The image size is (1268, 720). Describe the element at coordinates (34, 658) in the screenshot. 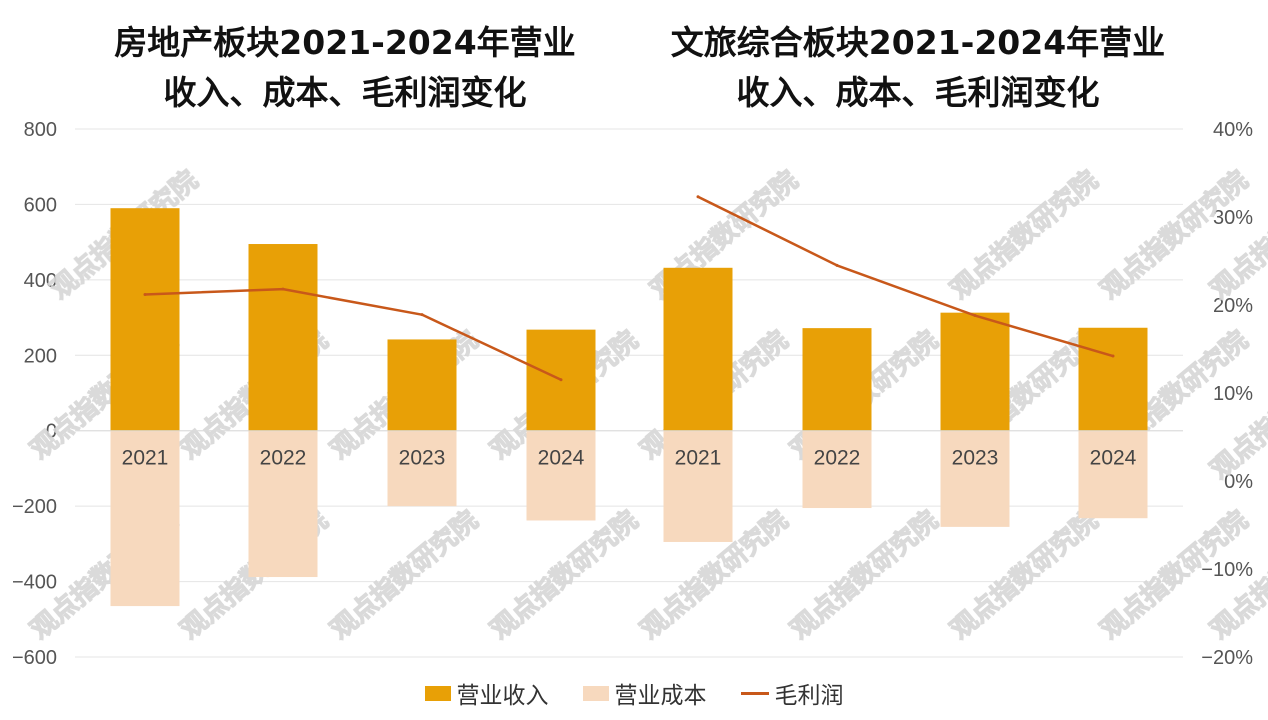

I see `y-left-tick-label: −600` at that location.